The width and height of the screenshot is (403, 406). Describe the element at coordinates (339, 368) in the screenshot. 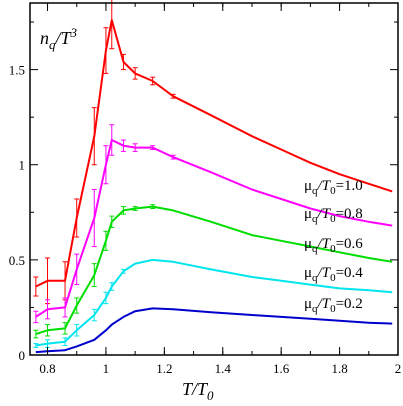

I see `x-tick-label: 1.8` at that location.